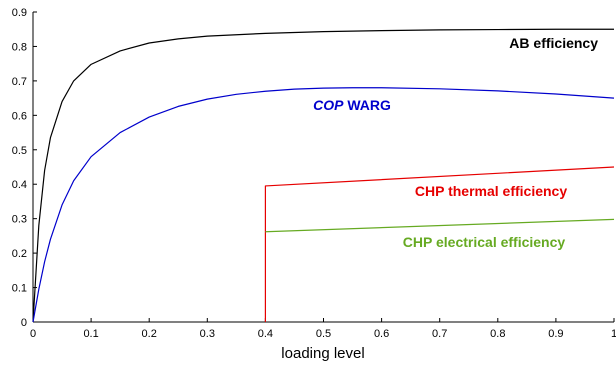  I want to click on y-tick-label: 0.1, so click(19, 289).